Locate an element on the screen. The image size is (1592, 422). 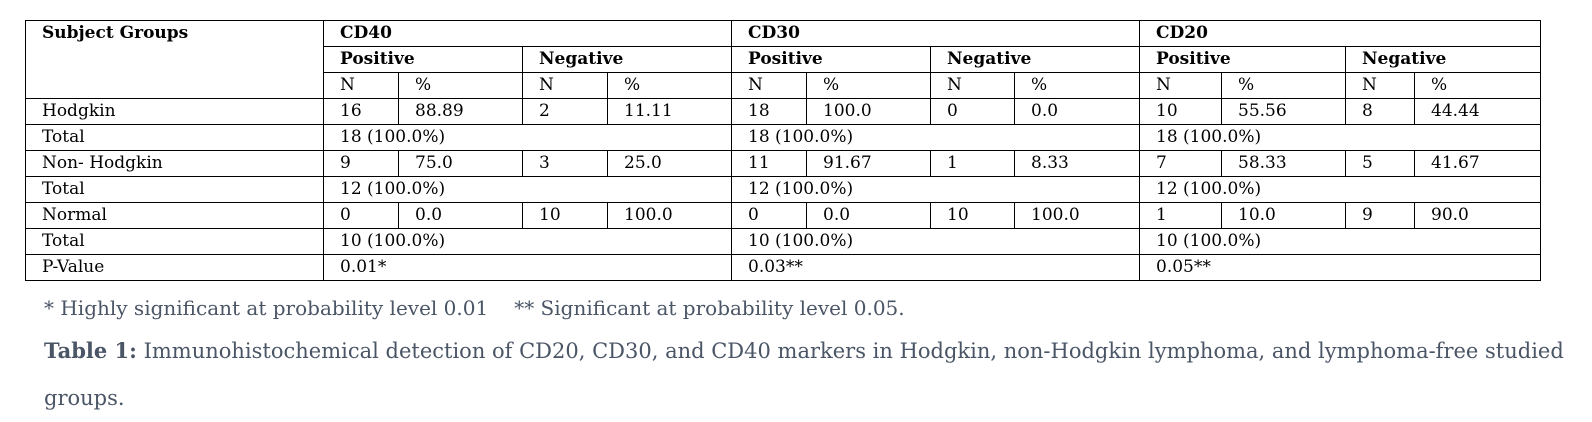
table-cell: 11 is located at coordinates (769, 163).